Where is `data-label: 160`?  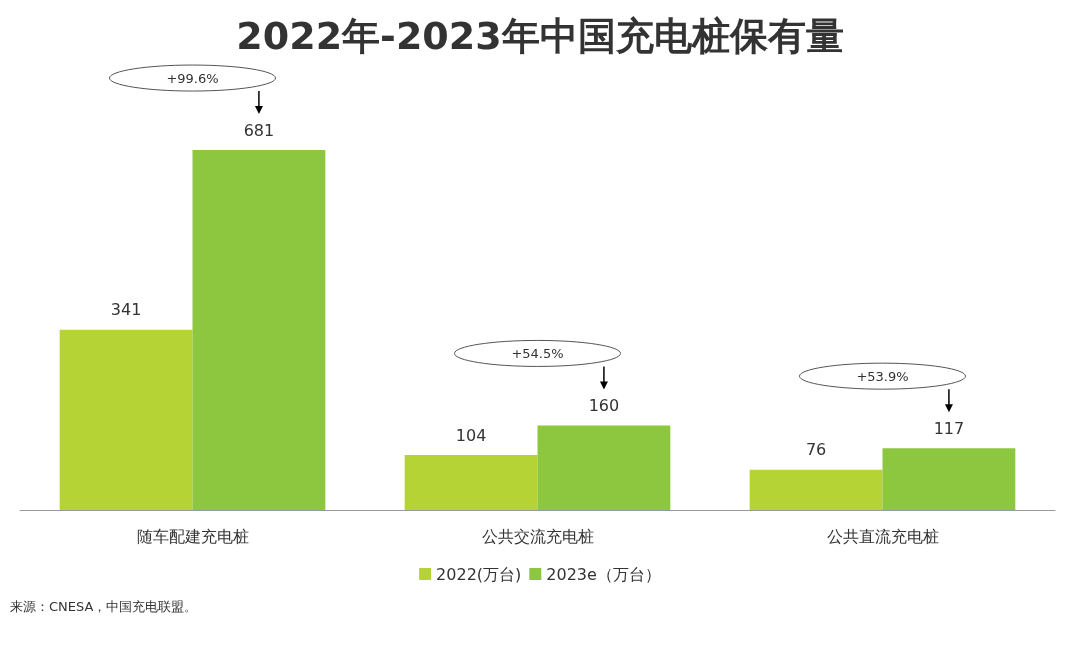
data-label: 160 is located at coordinates (604, 405).